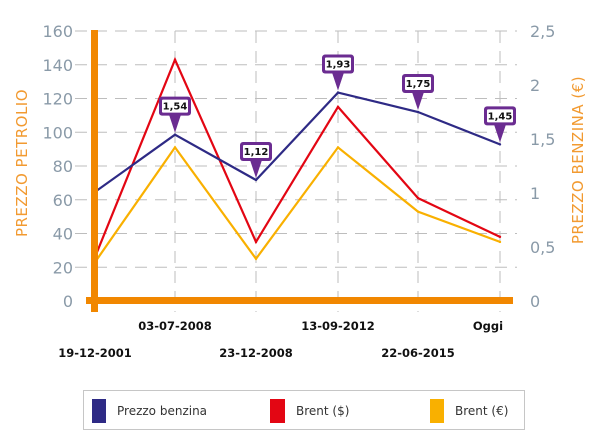 This screenshot has width=600, height=442. I want to click on y-tick-left: 160, so click(57, 31).